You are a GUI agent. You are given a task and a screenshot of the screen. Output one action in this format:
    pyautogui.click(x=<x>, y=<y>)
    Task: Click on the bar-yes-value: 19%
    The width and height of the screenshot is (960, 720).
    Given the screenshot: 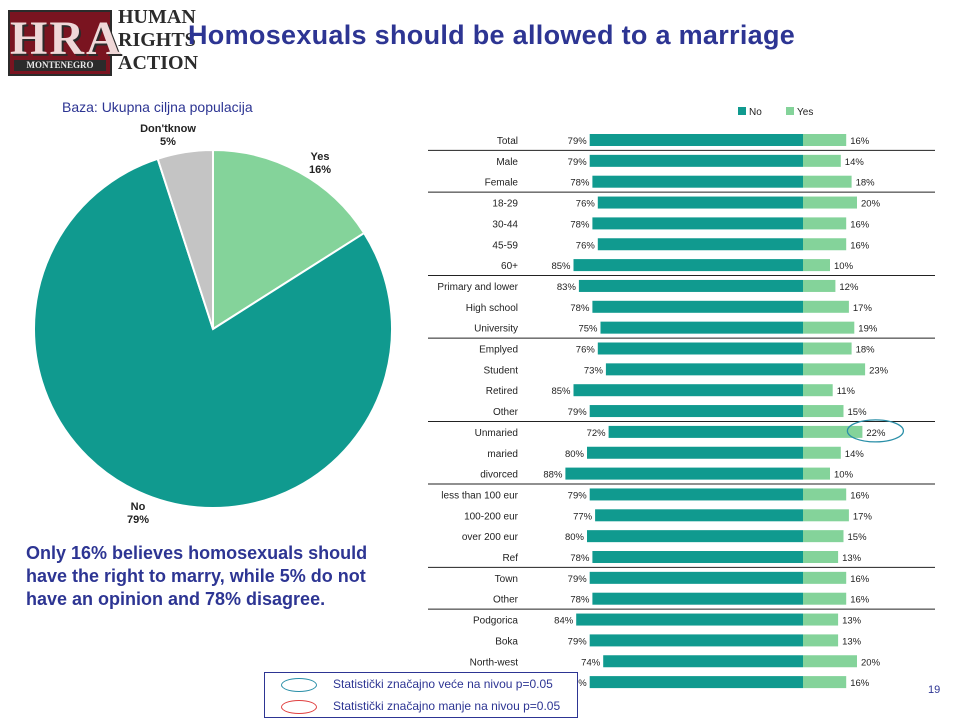 What is the action you would take?
    pyautogui.click(x=868, y=329)
    